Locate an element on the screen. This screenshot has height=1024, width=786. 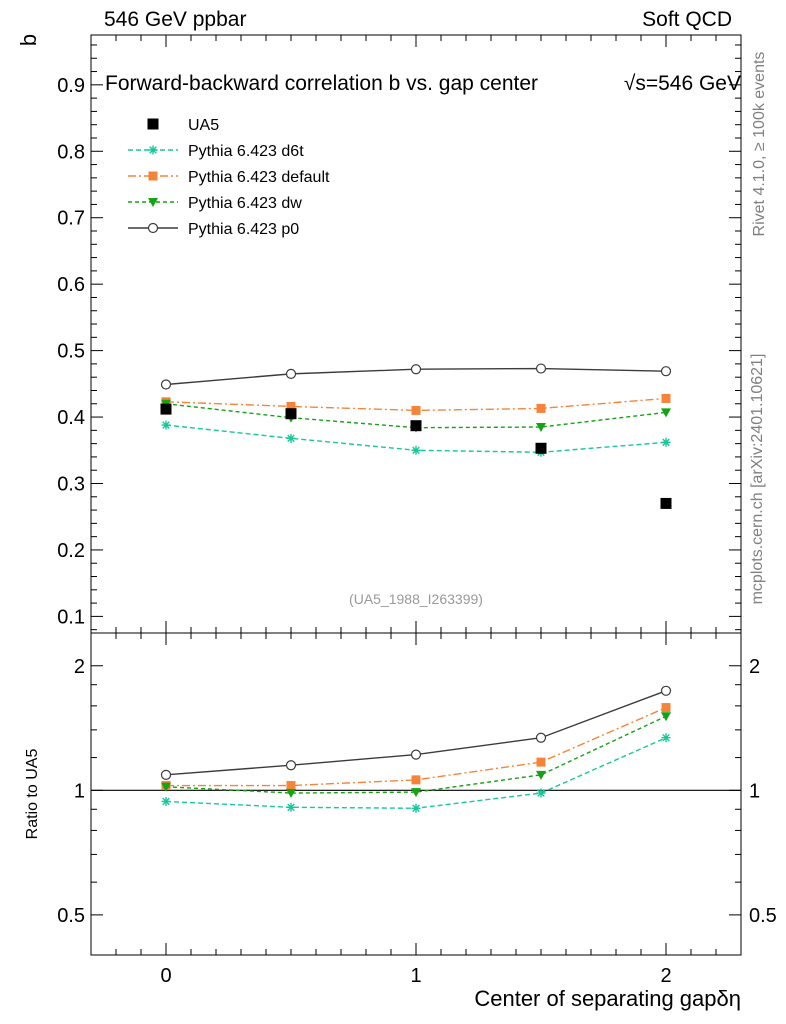
y-axis-label: b is located at coordinates (28, 40).